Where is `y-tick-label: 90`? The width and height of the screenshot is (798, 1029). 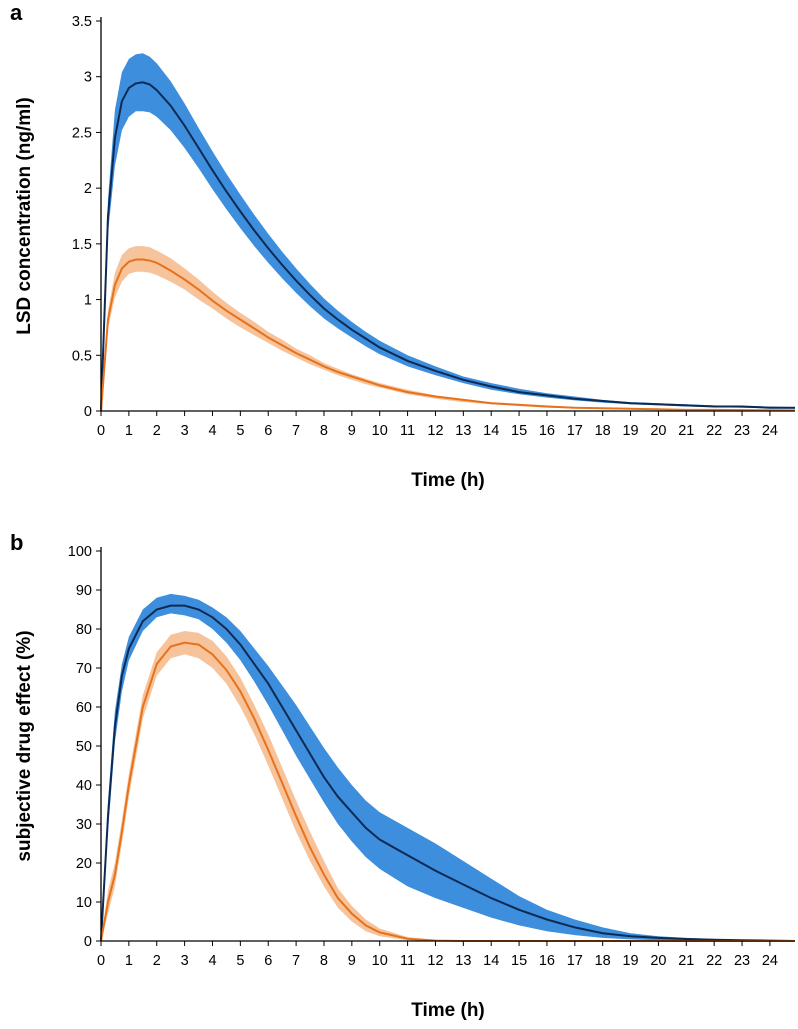 y-tick-label: 90 is located at coordinates (84, 591).